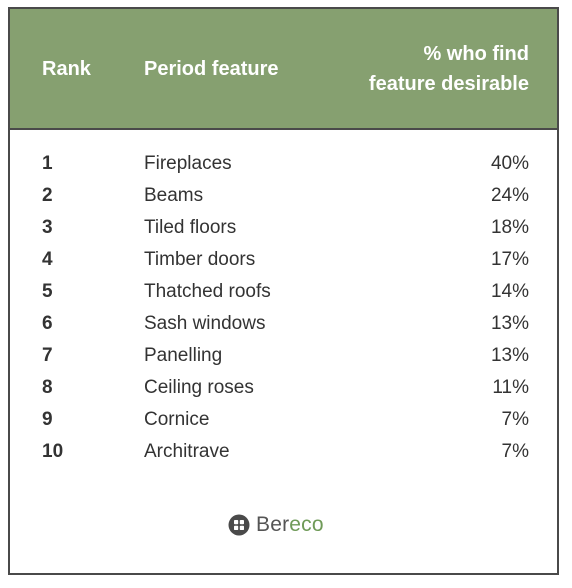 The width and height of the screenshot is (572, 588). What do you see at coordinates (283, 388) in the screenshot?
I see `table-row: 8 Ceiling roses 11%` at bounding box center [283, 388].